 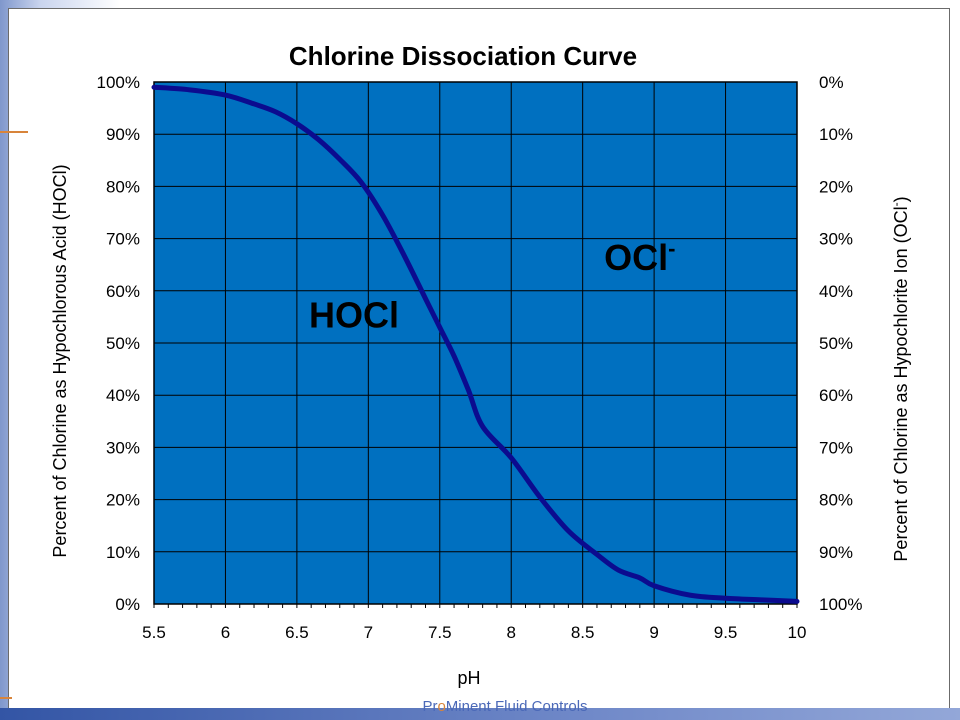 What do you see at coordinates (836, 291) in the screenshot?
I see `y-tick-label-right: 40%` at bounding box center [836, 291].